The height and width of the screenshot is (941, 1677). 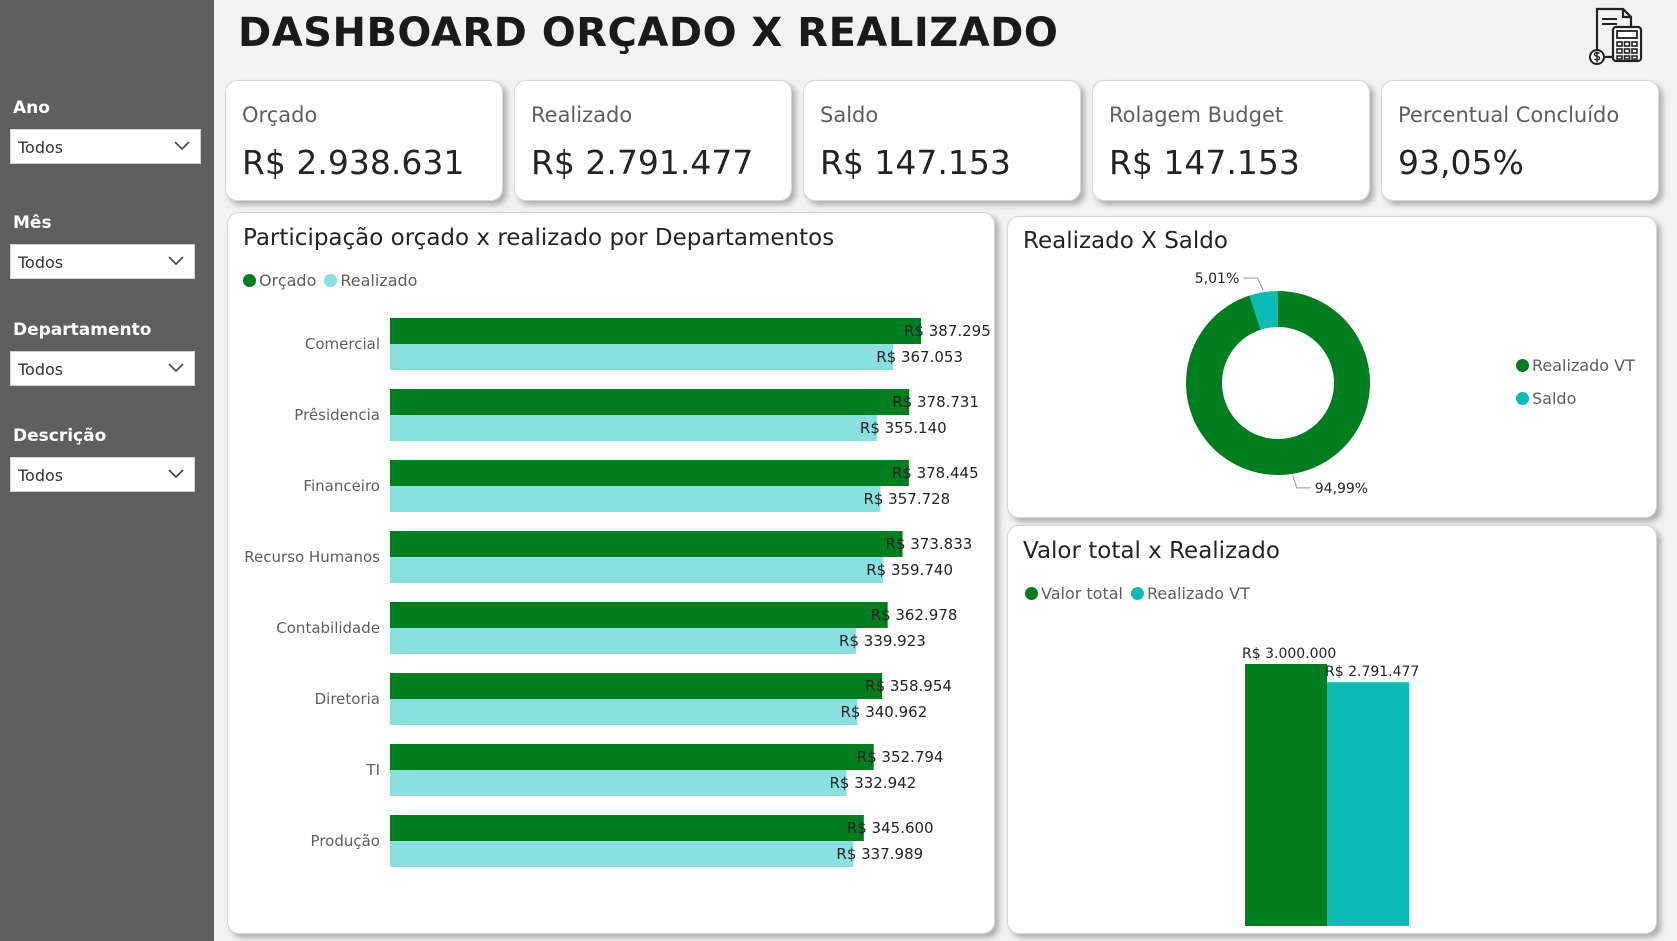 What do you see at coordinates (1231, 140) in the screenshot?
I see `kpi-card-rolagem-budget: Rolagem Budget R$ 147.153` at bounding box center [1231, 140].